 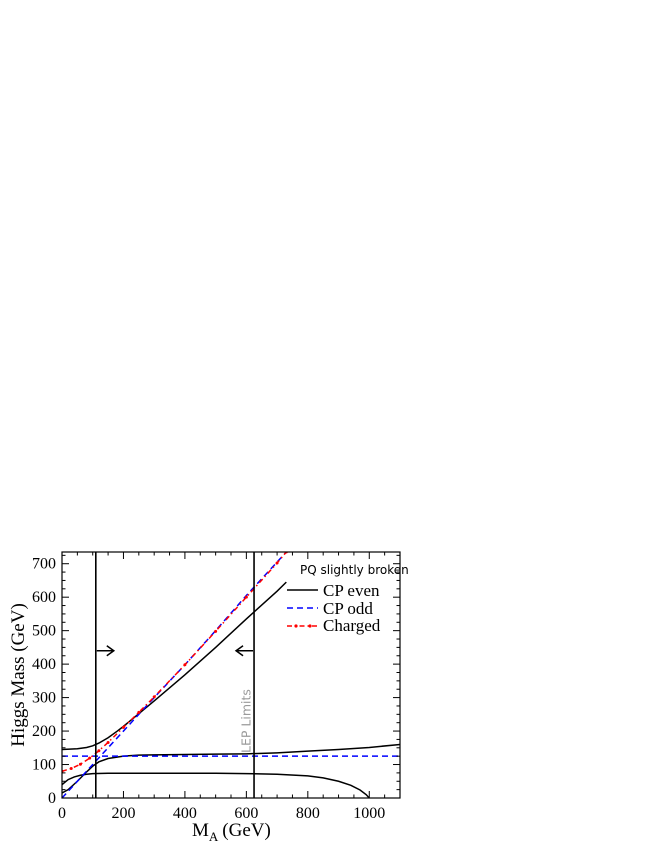 I want to click on x-axis-title-subscript: A, so click(x=214, y=836).